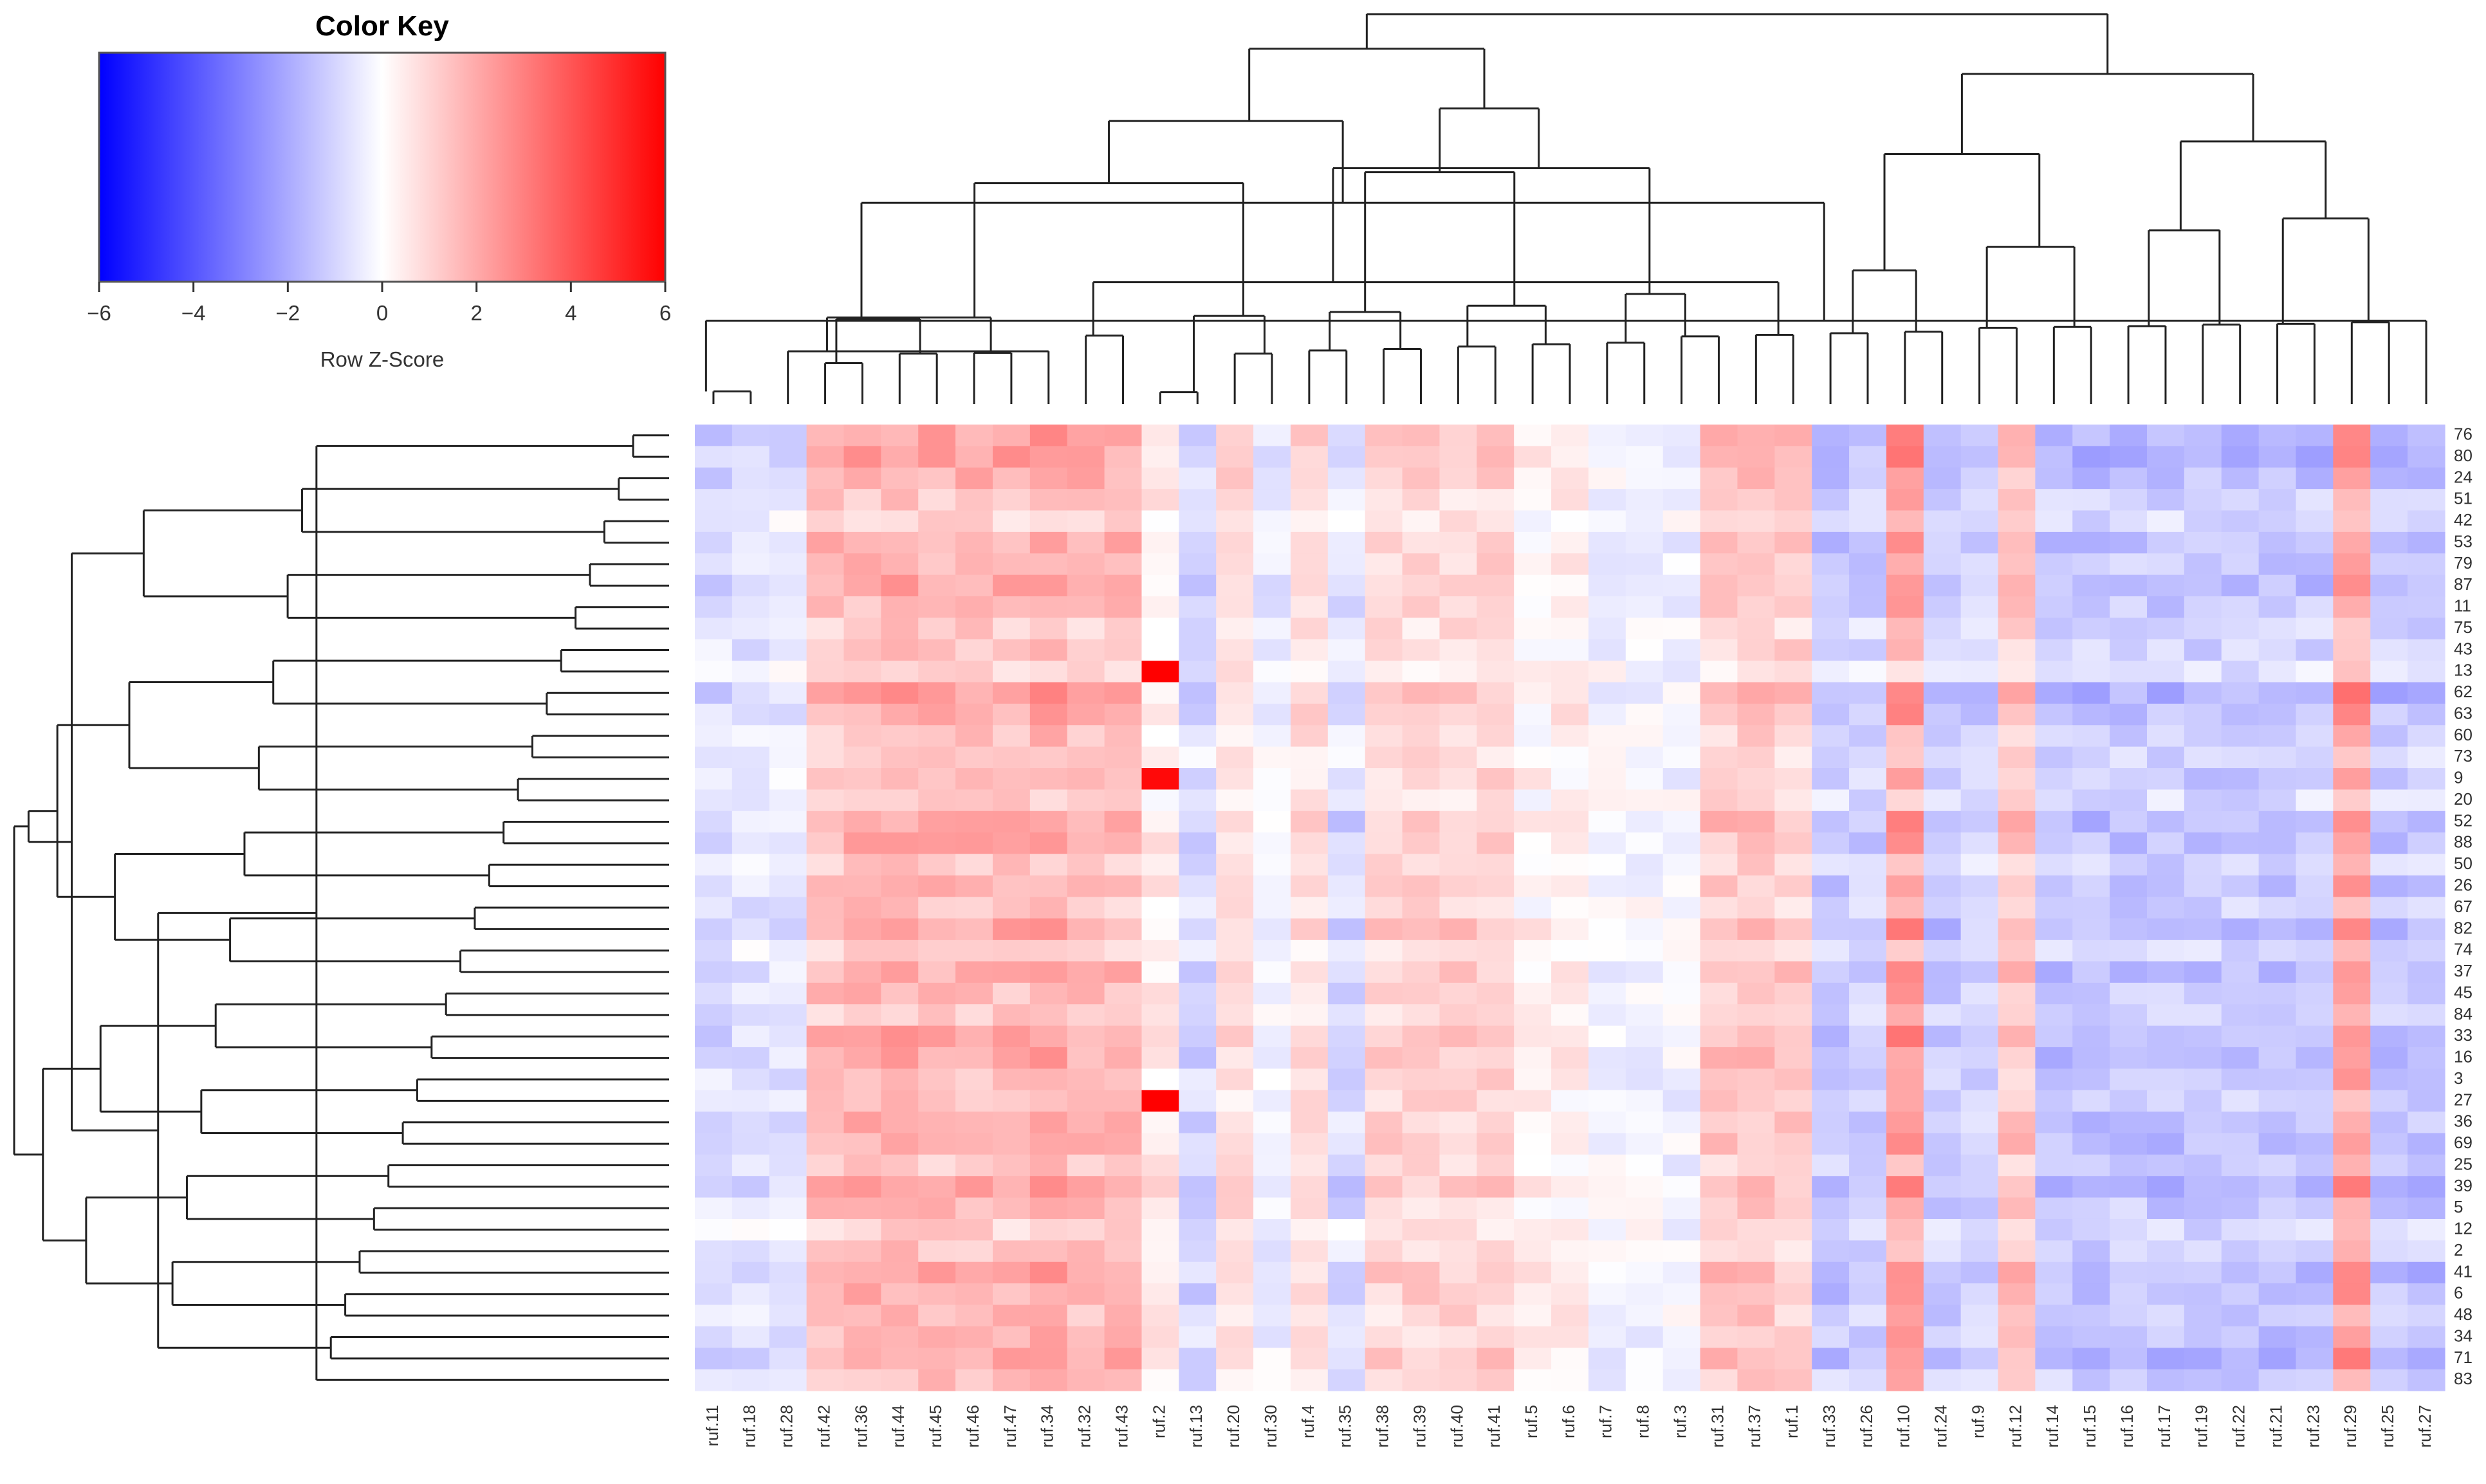  Describe the element at coordinates (2463, 735) in the screenshot. I see `row-label: 60` at that location.